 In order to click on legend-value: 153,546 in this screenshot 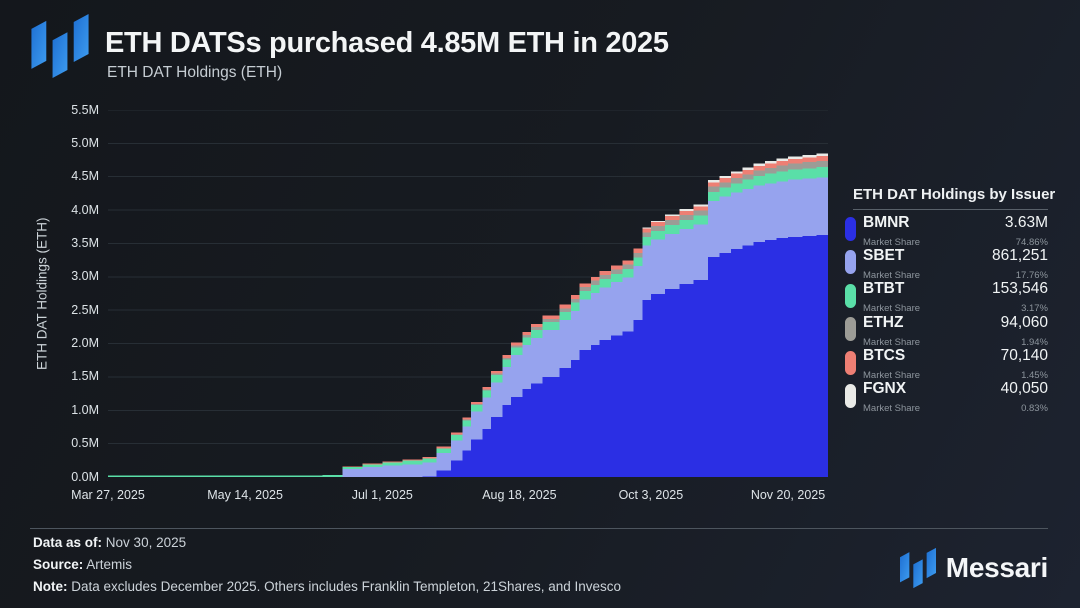, I will do `click(1019, 289)`.